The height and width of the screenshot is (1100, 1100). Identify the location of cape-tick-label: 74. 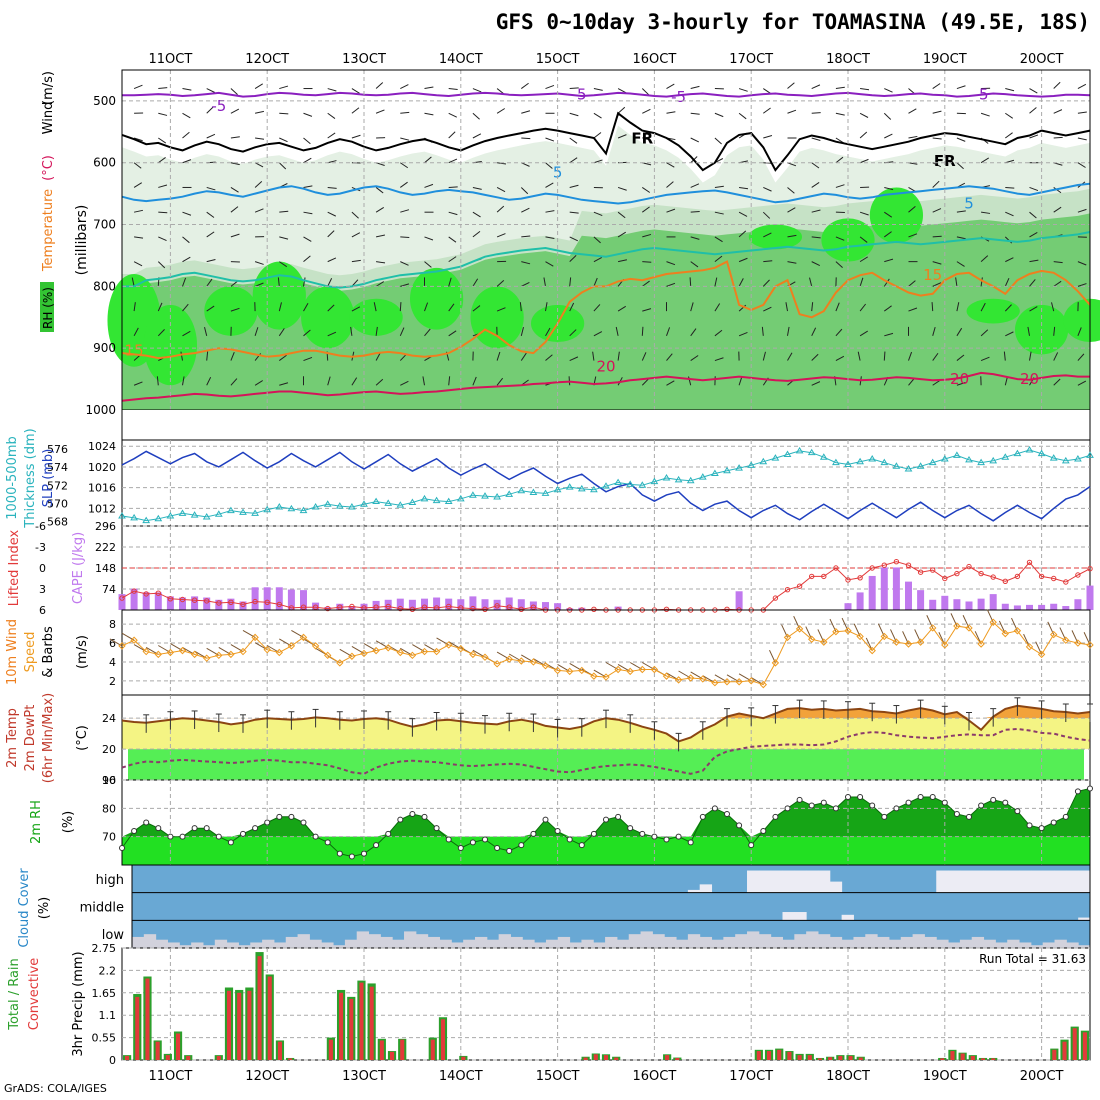
(109, 589).